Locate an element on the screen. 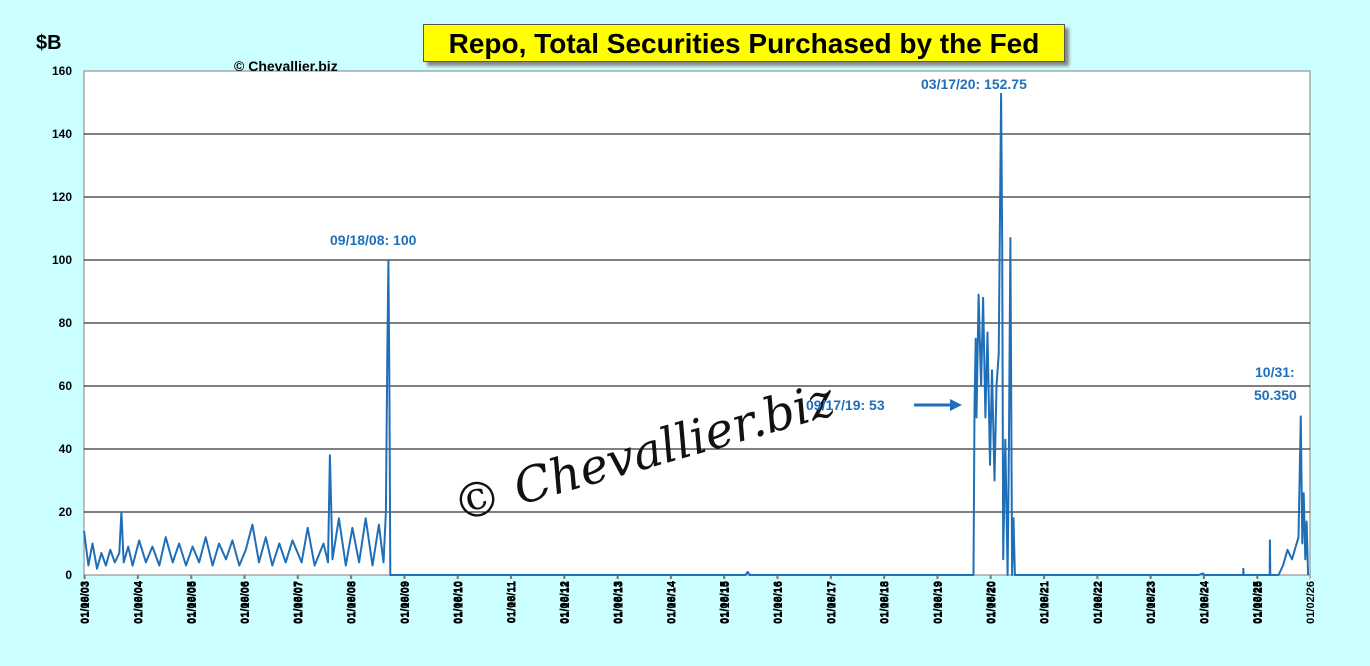  x-tick-label: 01/02/10 is located at coordinates (458, 602).